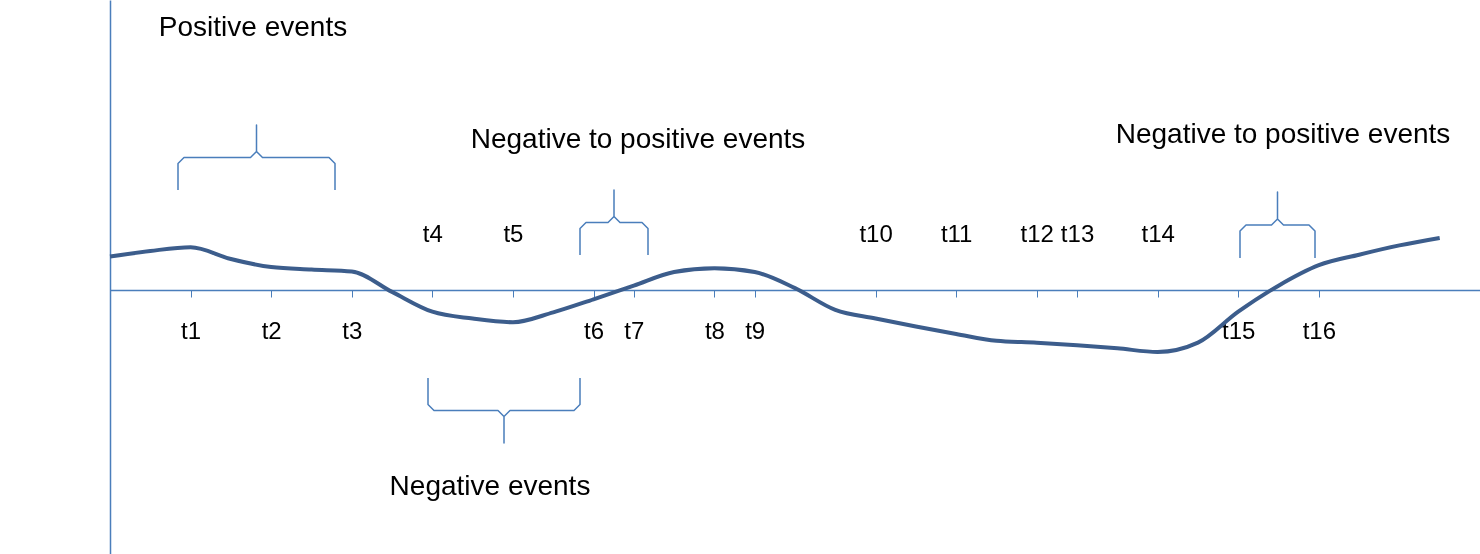 The width and height of the screenshot is (1480, 554). What do you see at coordinates (1319, 330) in the screenshot?
I see `x-tick-label: t16` at bounding box center [1319, 330].